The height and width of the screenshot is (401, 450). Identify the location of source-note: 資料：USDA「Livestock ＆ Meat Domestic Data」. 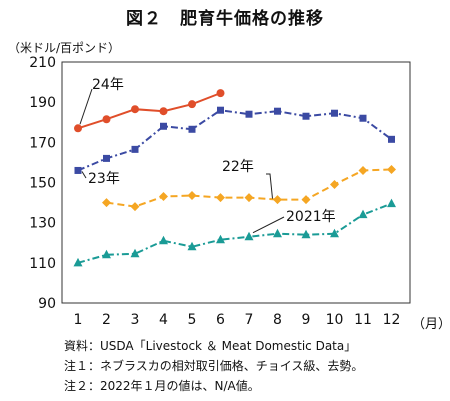
(210, 346).